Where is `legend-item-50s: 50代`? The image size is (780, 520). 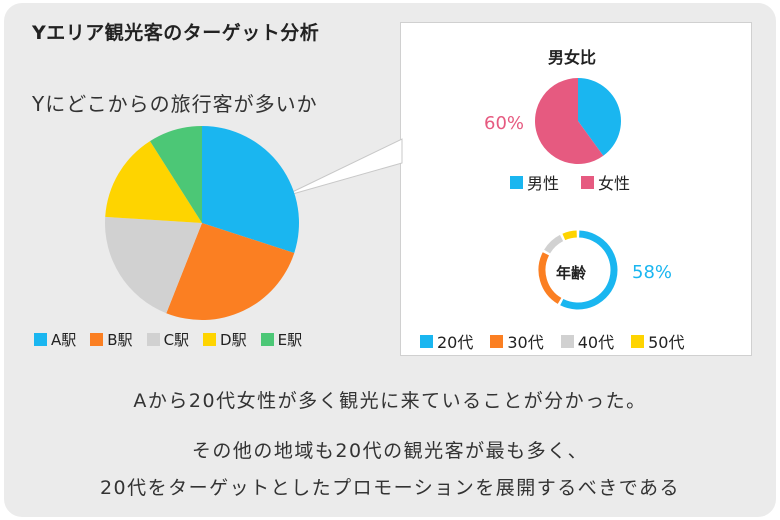
legend-item-50s: 50代 is located at coordinates (658, 341).